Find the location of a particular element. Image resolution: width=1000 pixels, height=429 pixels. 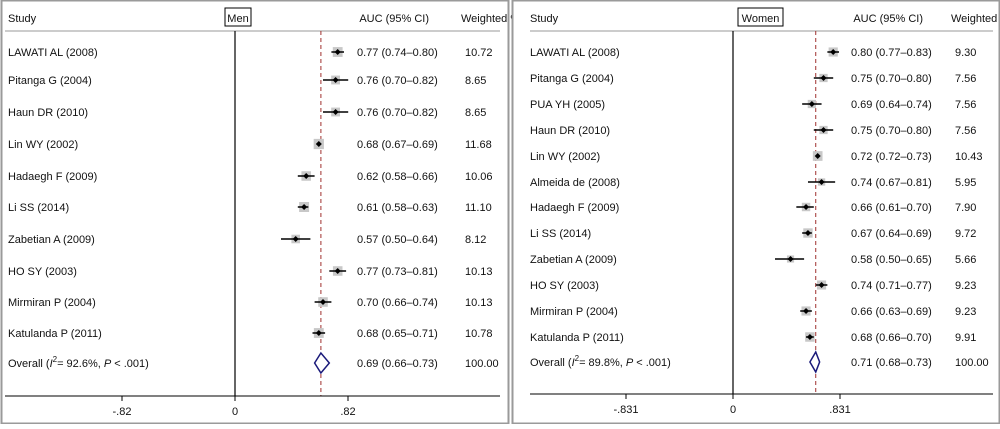

i2-value: = 92.6%, is located at coordinates (80, 364).